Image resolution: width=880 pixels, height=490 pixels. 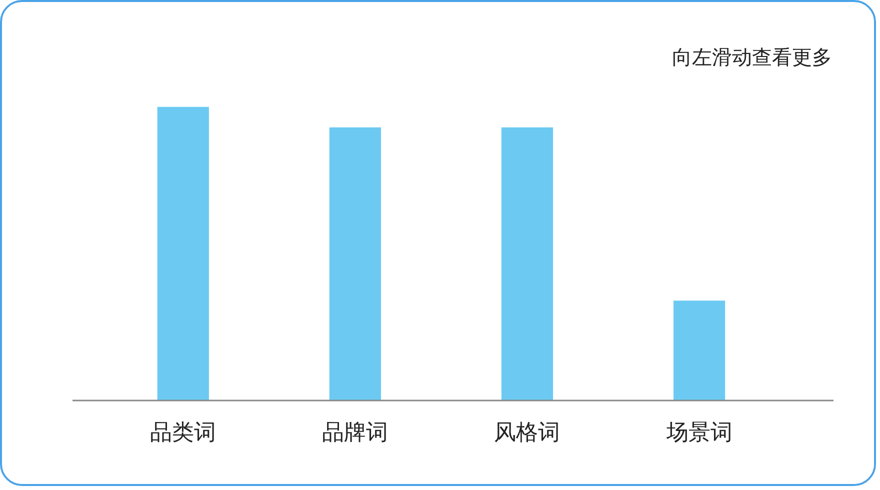 I want to click on x-tick-label: 品牌词, so click(x=355, y=433).